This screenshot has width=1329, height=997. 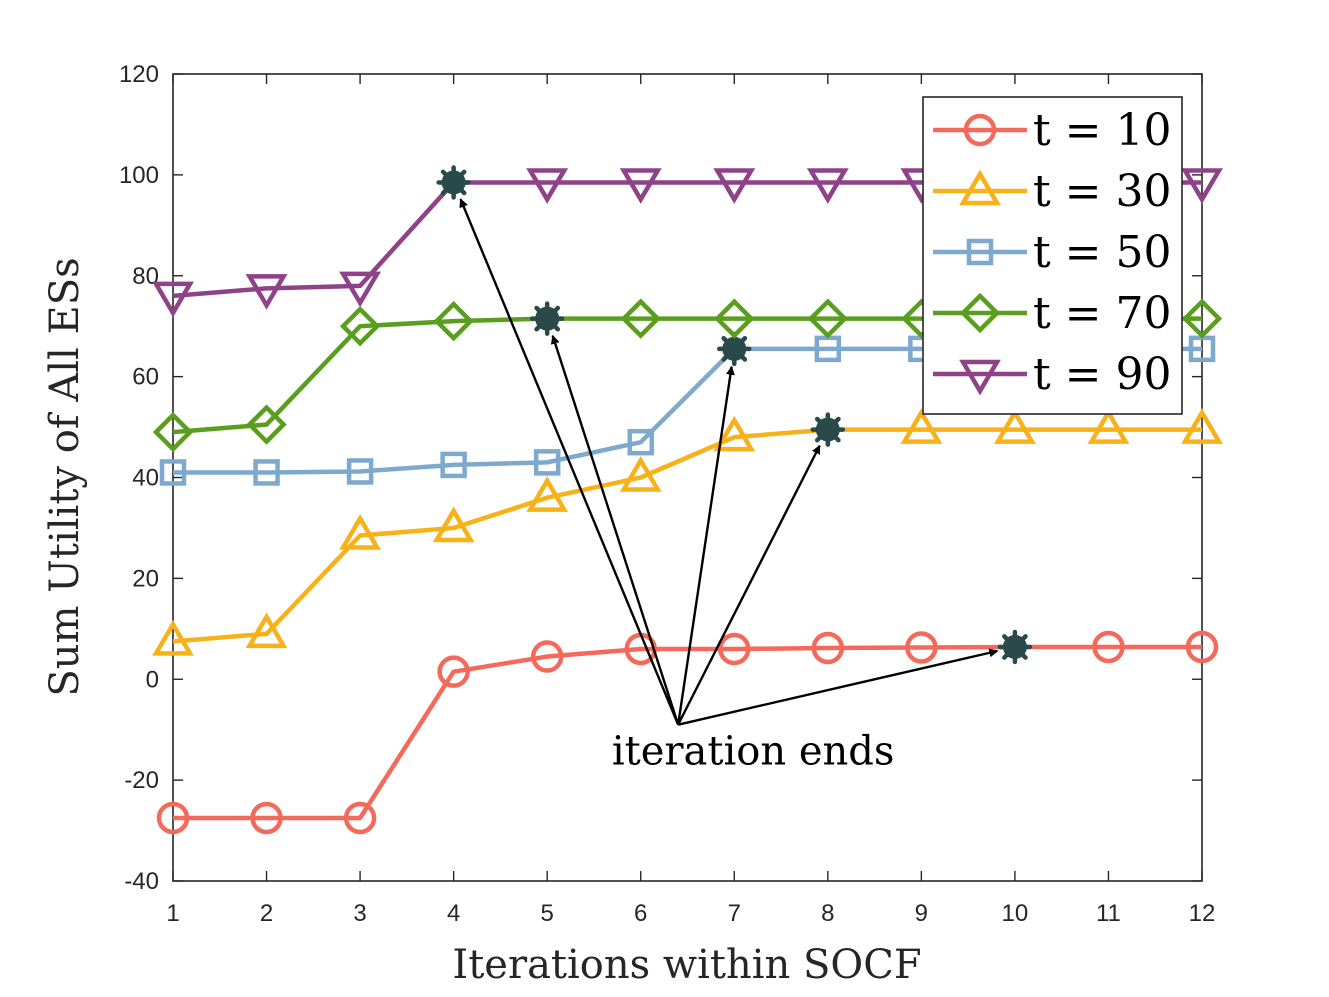 What do you see at coordinates (65, 476) in the screenshot?
I see `y-axis-title: Sum Utility of All ESs` at bounding box center [65, 476].